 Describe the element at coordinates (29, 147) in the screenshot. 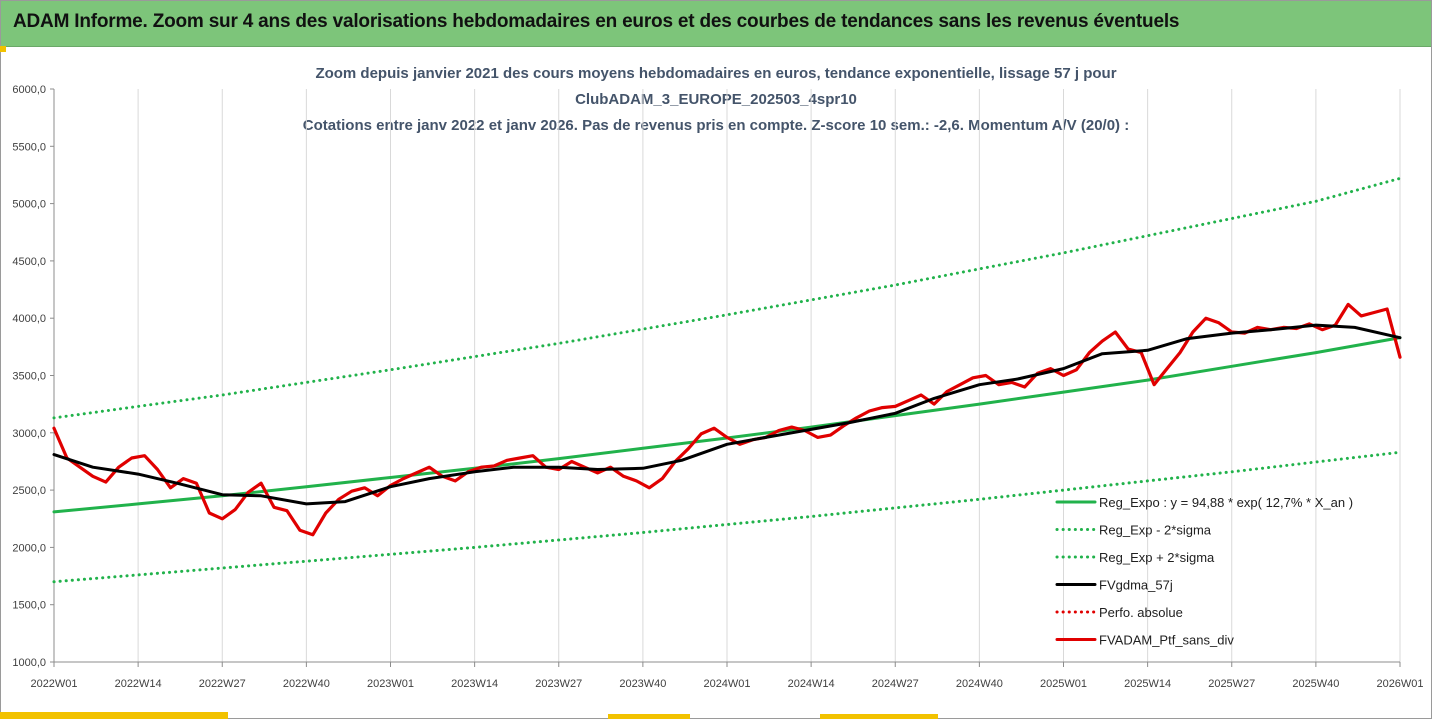

I see `y-tick-label: 5500,0` at that location.